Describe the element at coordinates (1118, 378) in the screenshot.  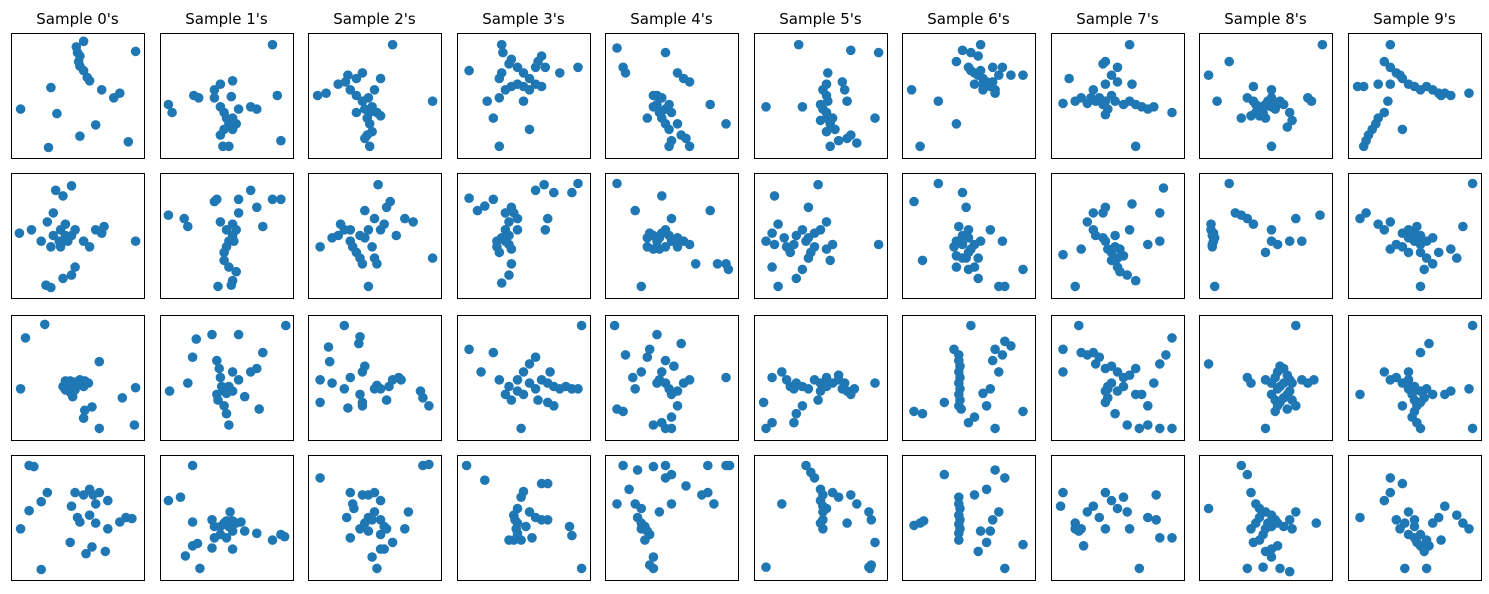
I see `scatter-panel-r2-c7` at that location.